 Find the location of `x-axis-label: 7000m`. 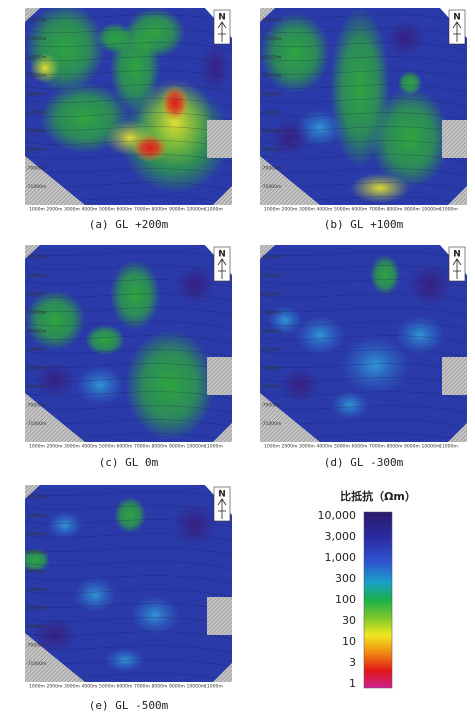

x-axis-label: 7000m is located at coordinates (142, 687).